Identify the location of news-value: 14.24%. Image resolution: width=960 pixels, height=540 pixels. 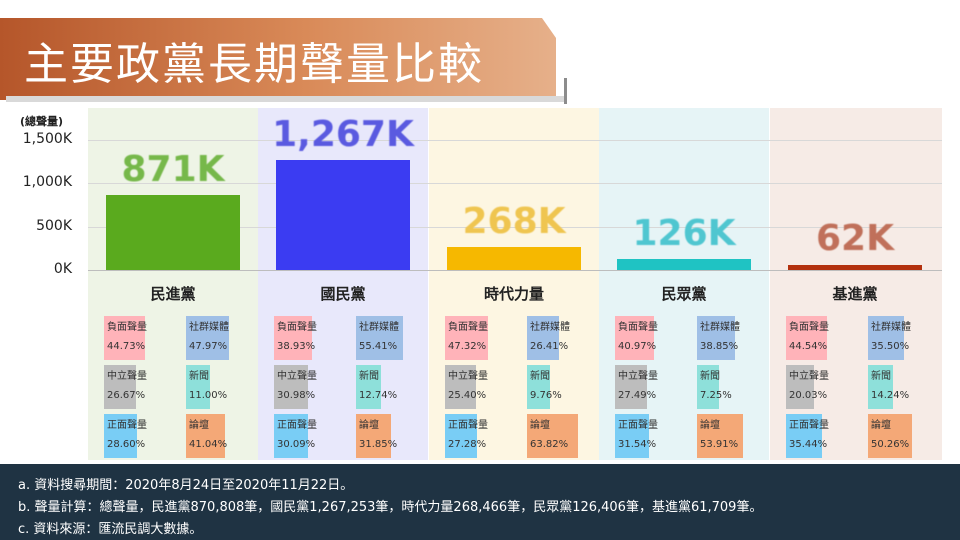
(890, 395).